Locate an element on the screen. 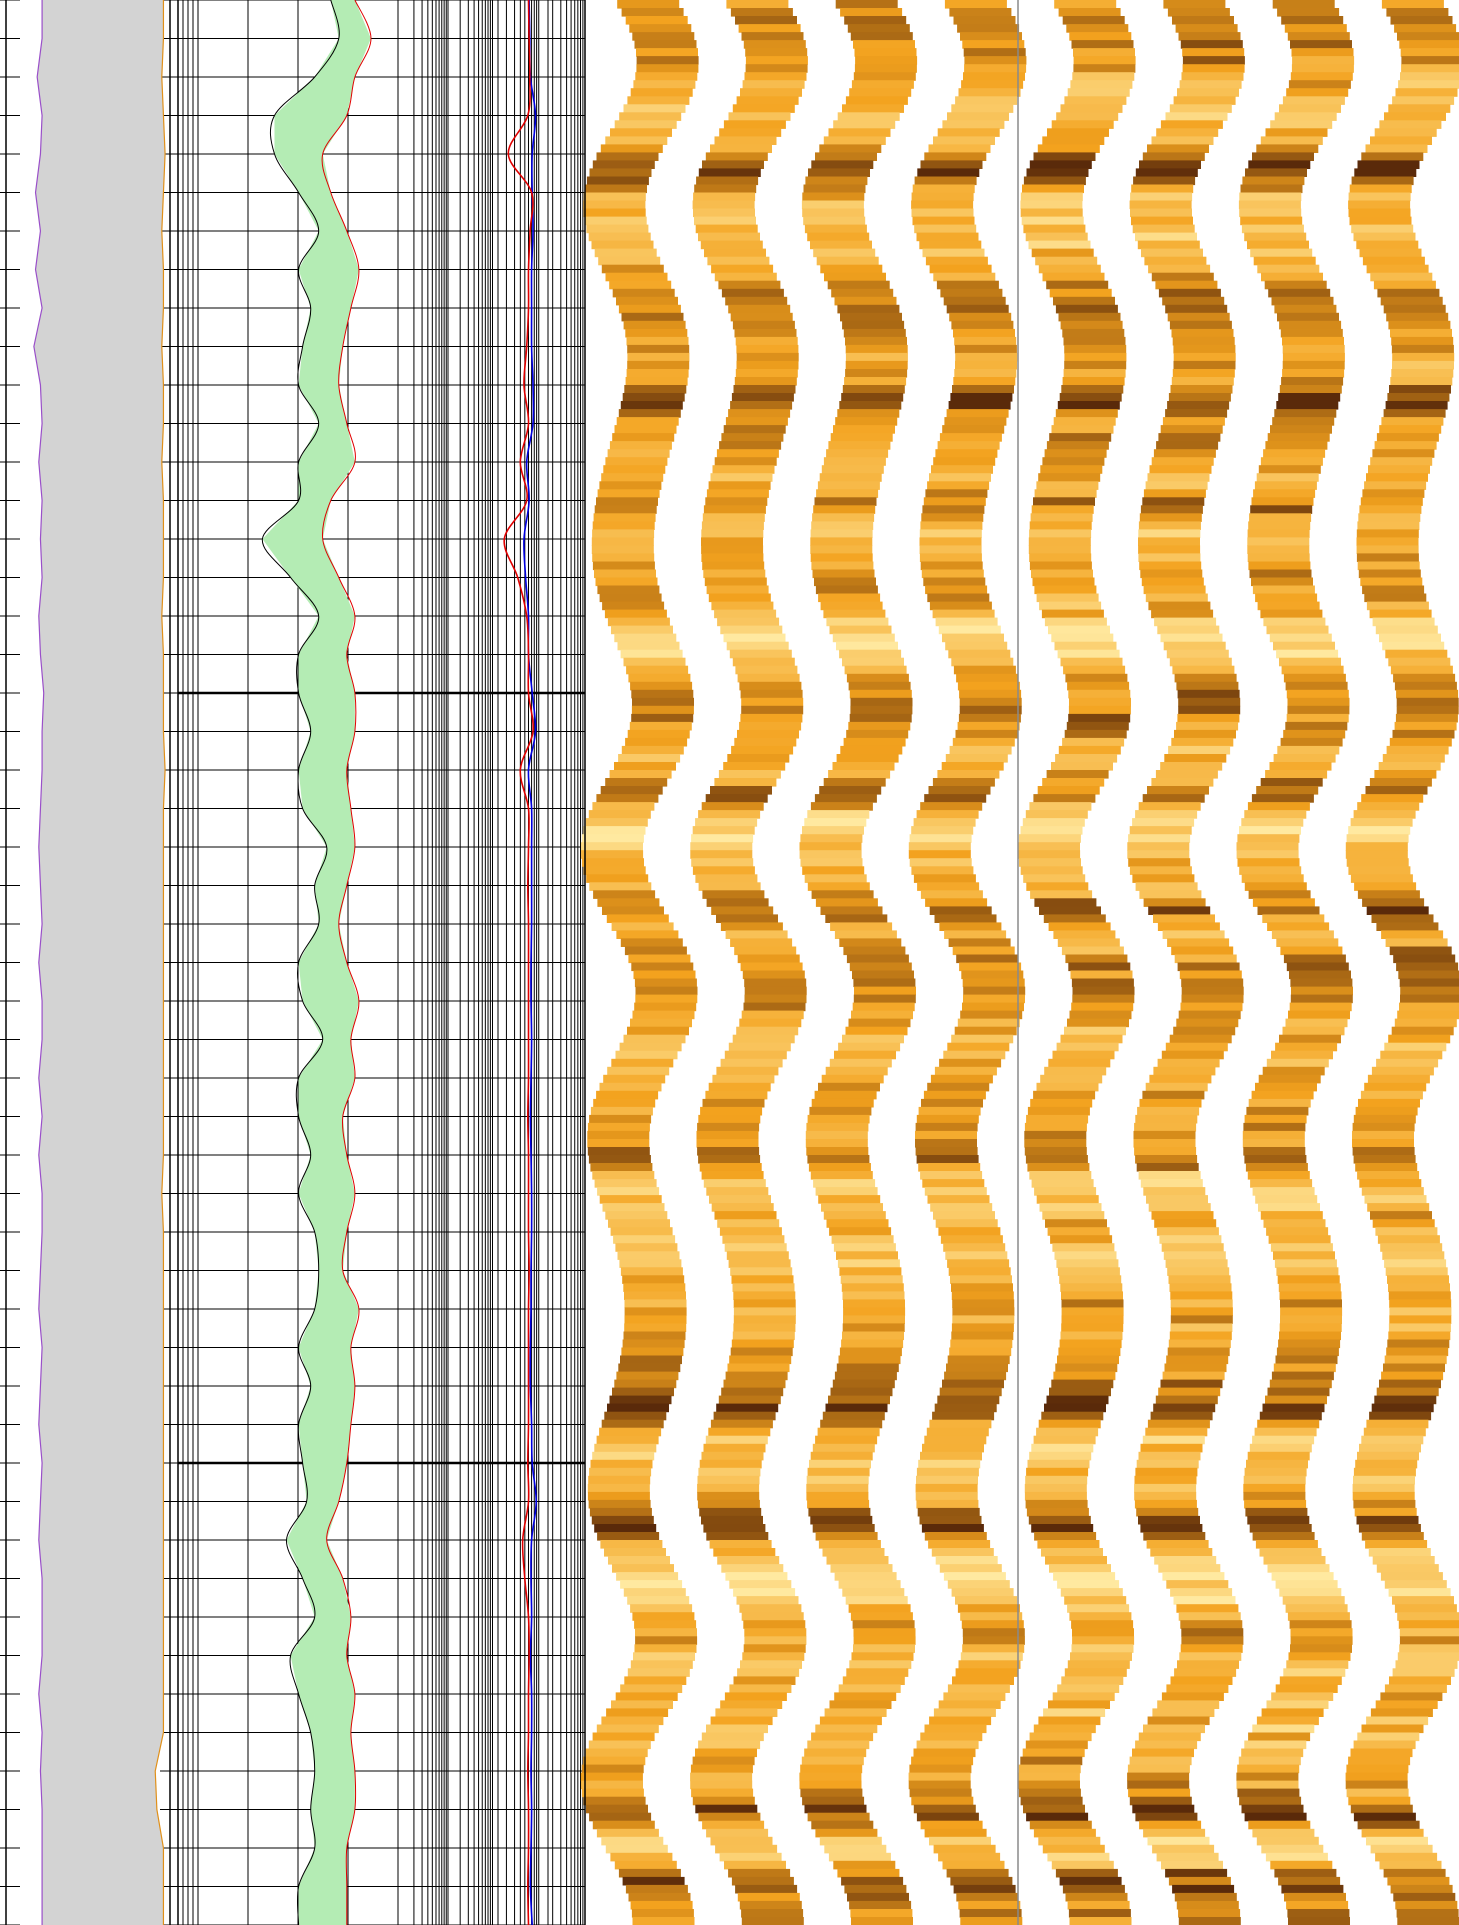 The height and width of the screenshot is (1925, 1459). bitsize-curve is located at coordinates (160, 962).